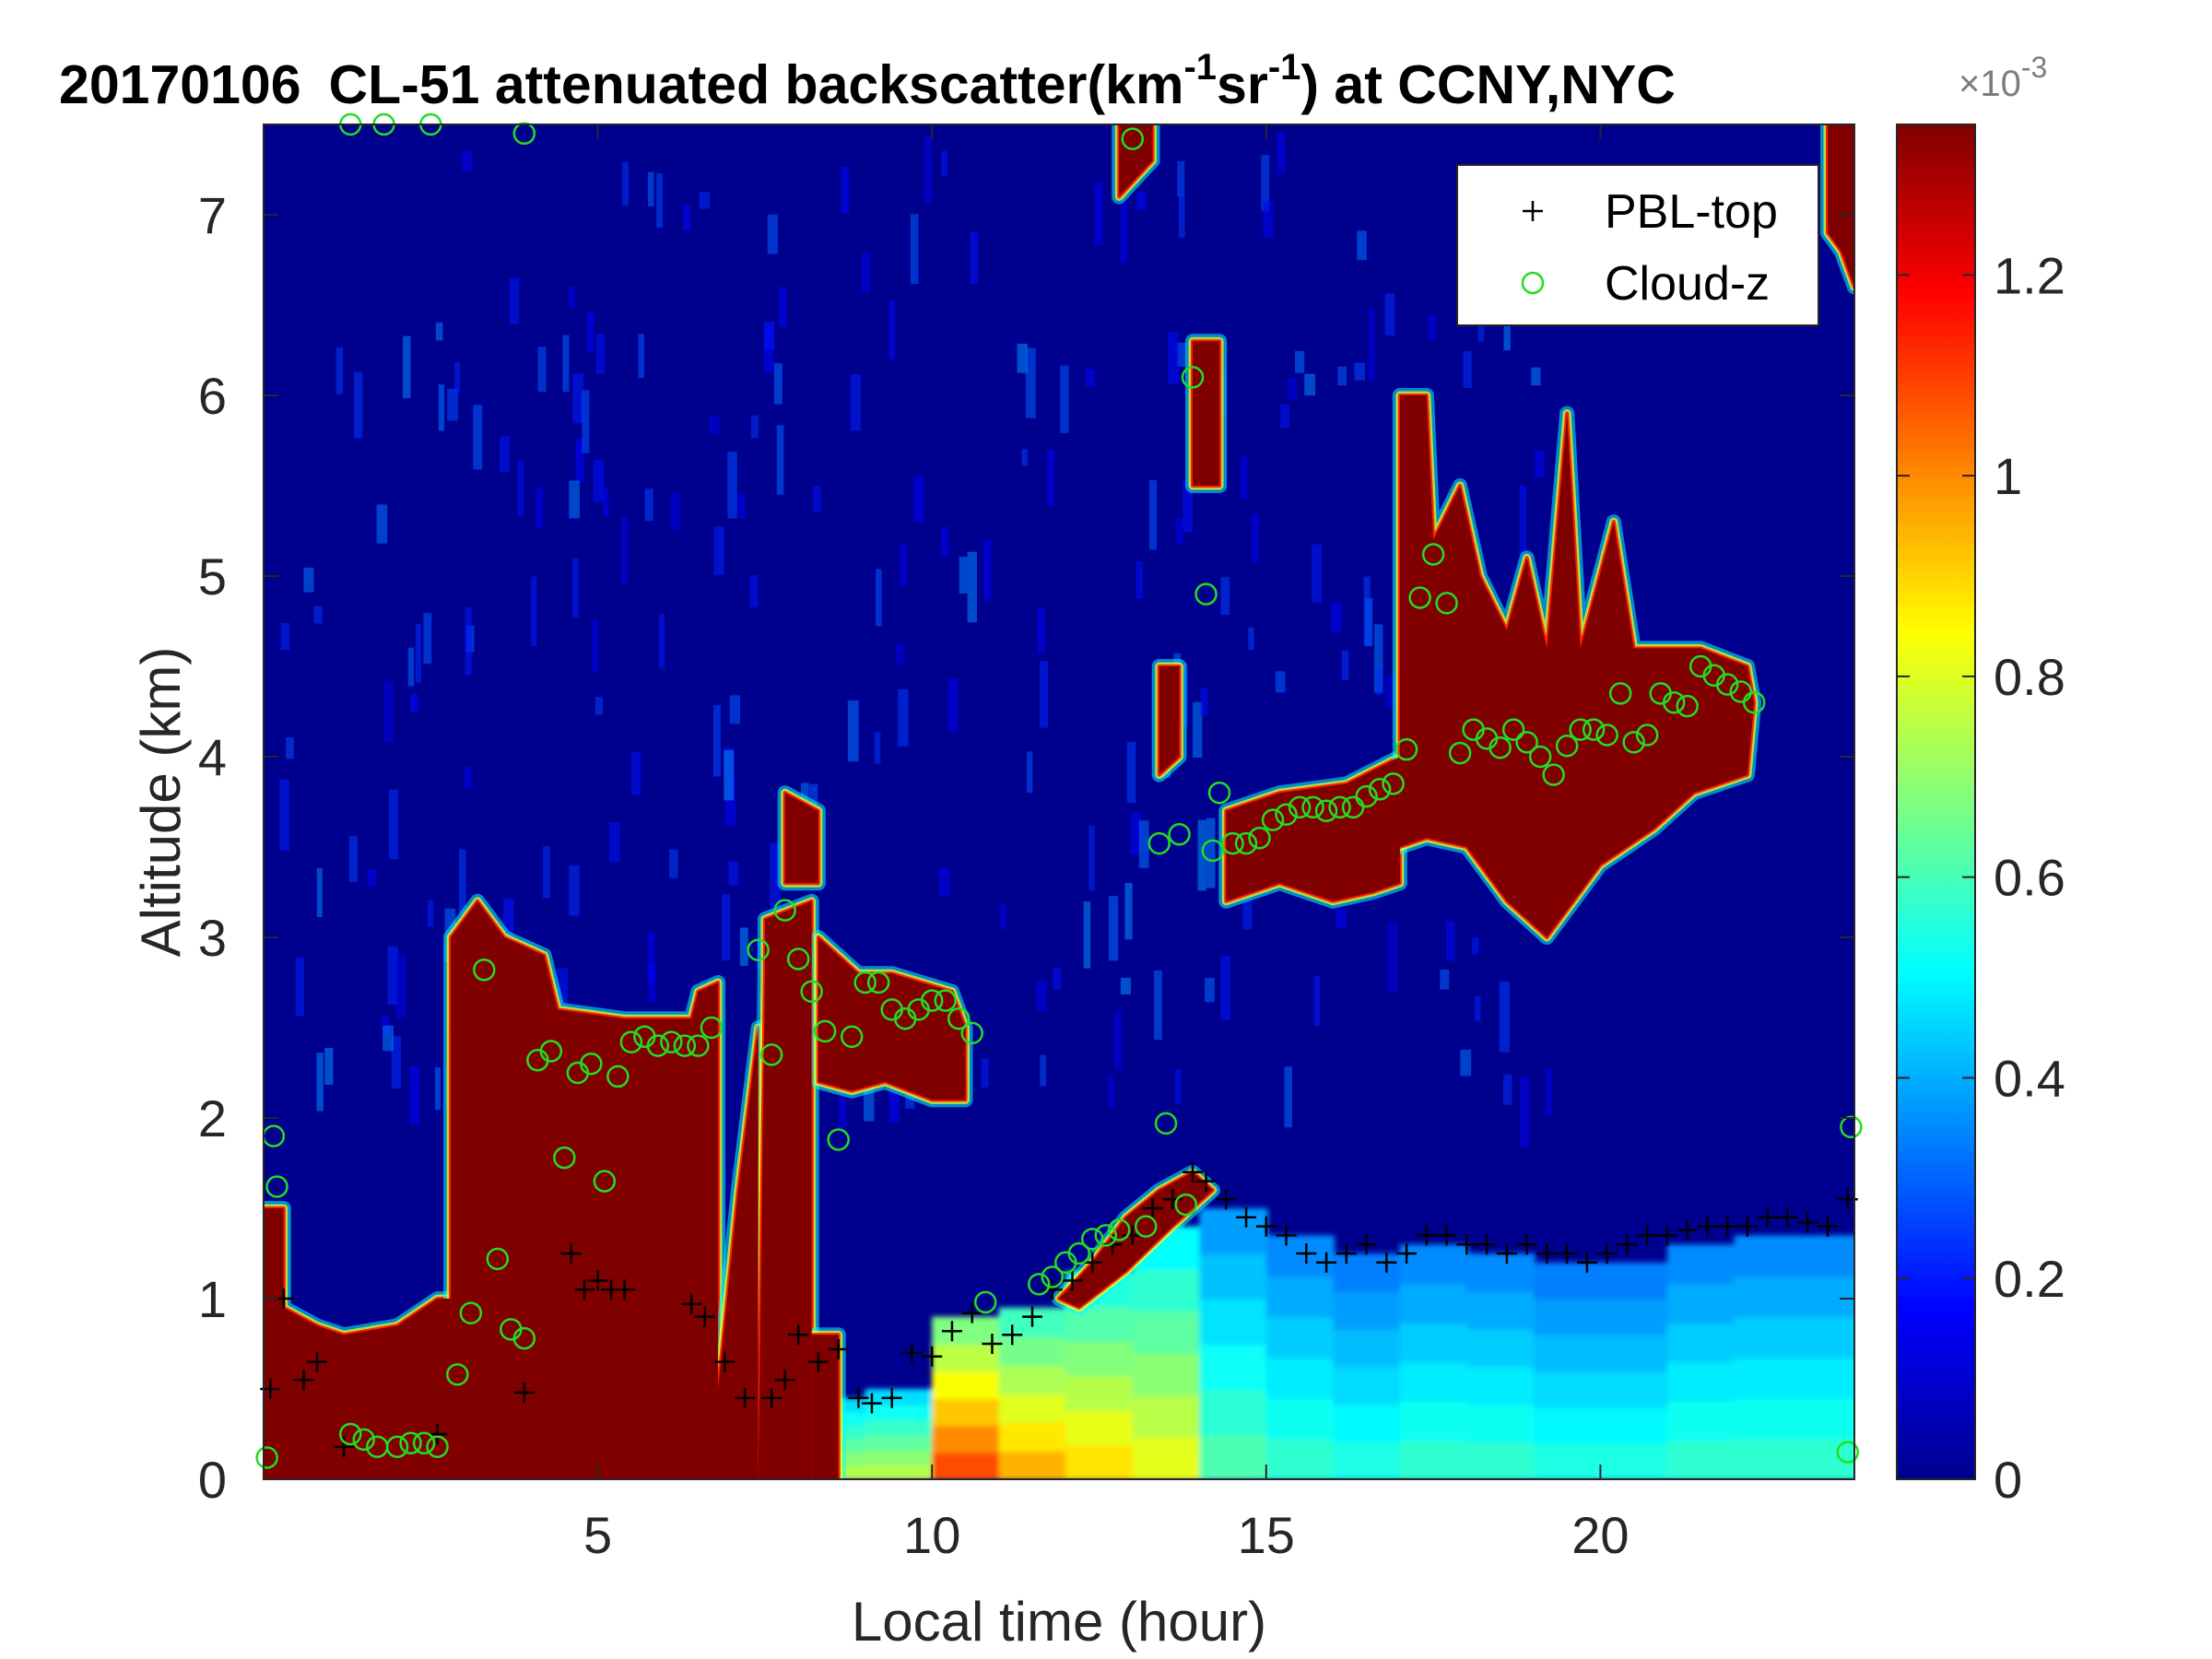 The height and width of the screenshot is (1659, 2212). What do you see at coordinates (1326, 1343) in the screenshot?
I see `aerosol-layer` at bounding box center [1326, 1343].